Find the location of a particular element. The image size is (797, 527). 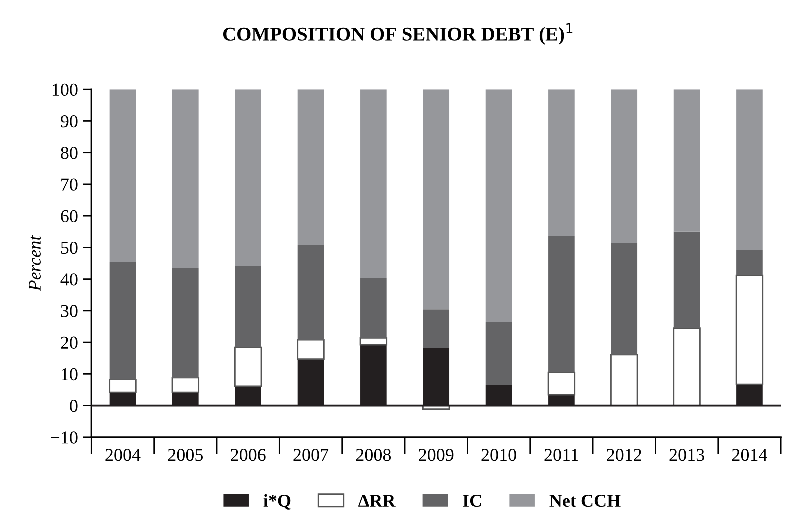

x-tick-label: 2009 is located at coordinates (436, 455).